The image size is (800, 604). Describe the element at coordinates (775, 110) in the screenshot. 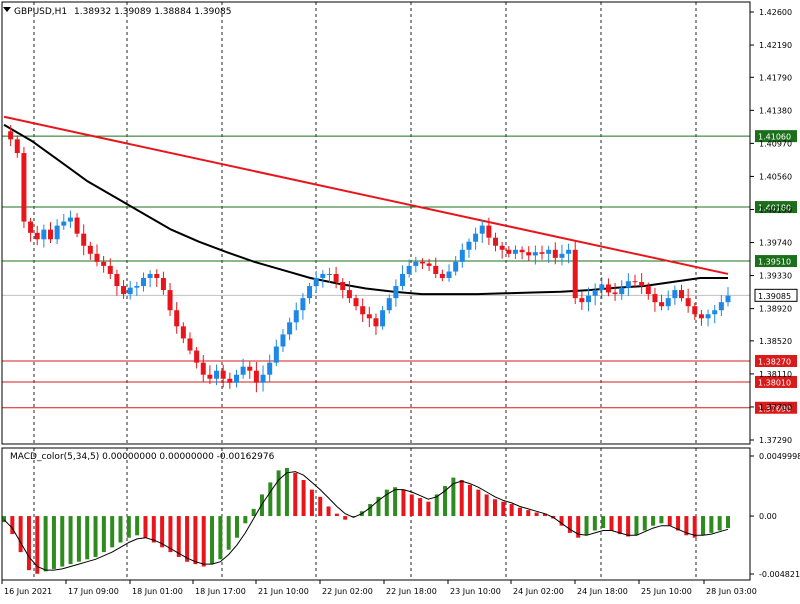

I see `y-tick-label: 1.41380` at that location.